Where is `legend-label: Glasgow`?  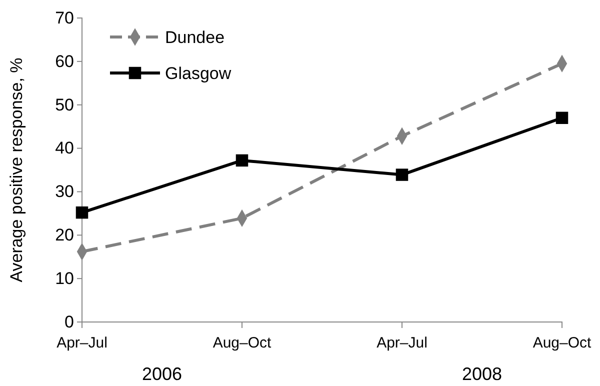 legend-label: Glasgow is located at coordinates (198, 73).